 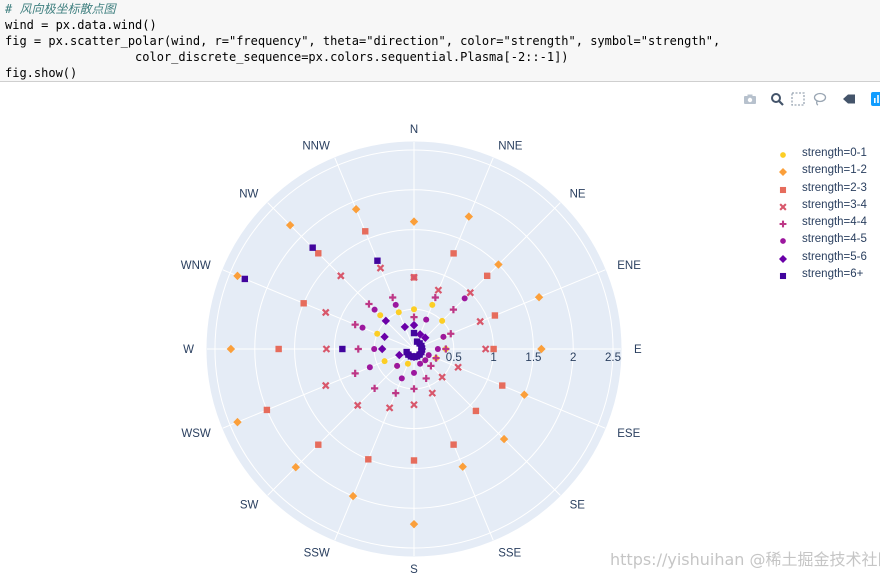 I want to click on legend-label: strength=5-6, so click(x=834, y=256).